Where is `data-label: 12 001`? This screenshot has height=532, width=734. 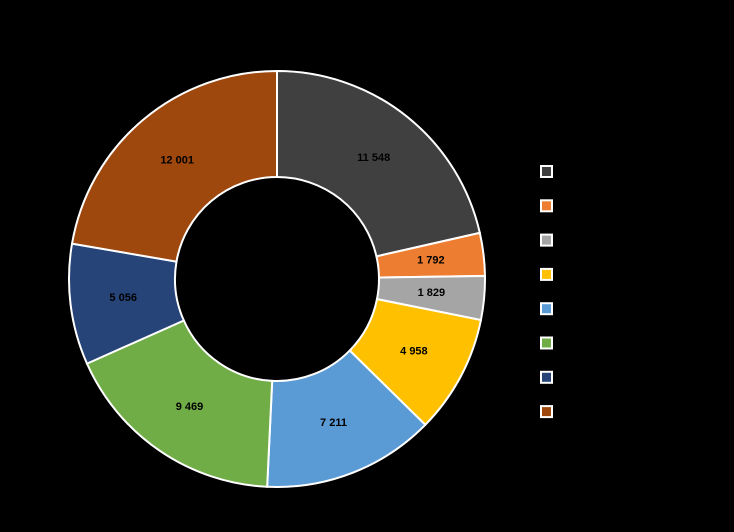 data-label: 12 001 is located at coordinates (177, 160).